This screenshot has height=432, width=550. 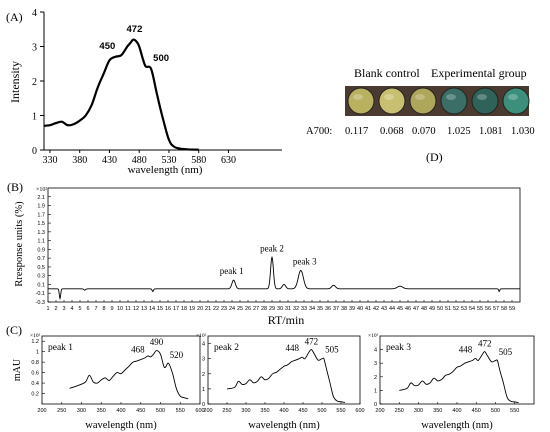 What do you see at coordinates (35, 363) in the screenshot?
I see `y-tick-label: 0.8` at bounding box center [35, 363].